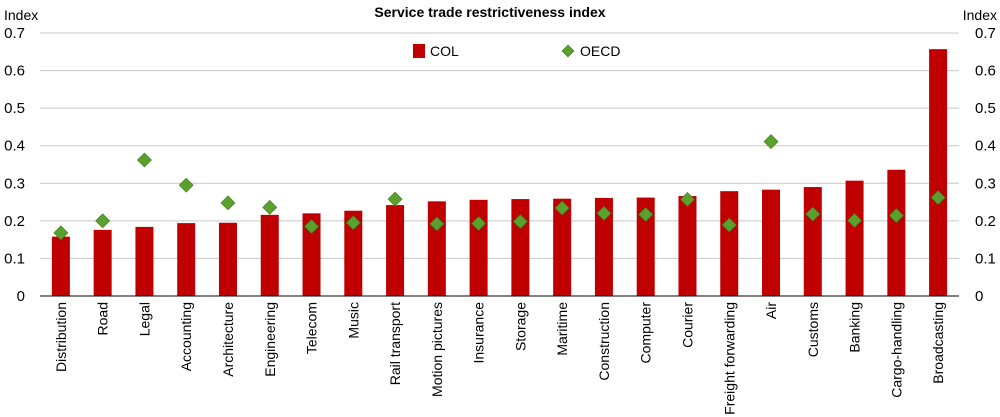  I want to click on x-tick-label: Architecture, so click(228, 339).